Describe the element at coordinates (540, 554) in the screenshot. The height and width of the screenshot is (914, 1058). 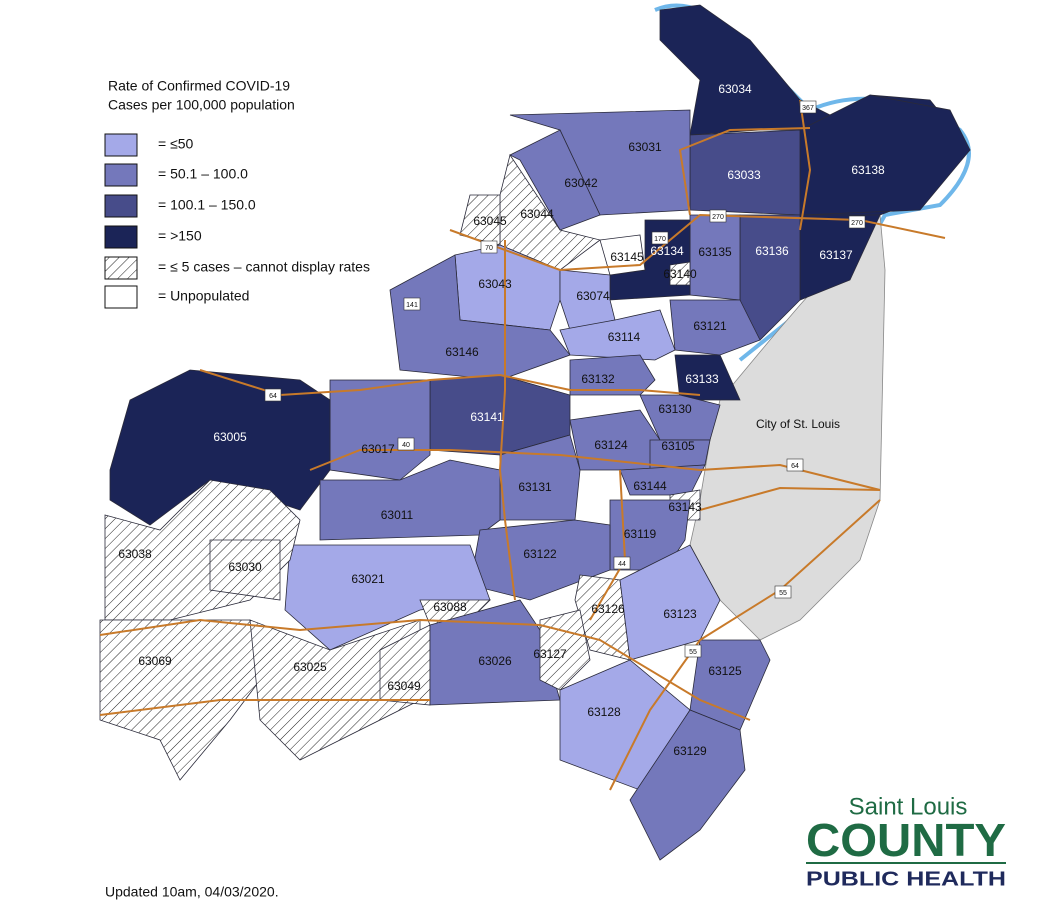
I see `zip-label: 63122` at that location.